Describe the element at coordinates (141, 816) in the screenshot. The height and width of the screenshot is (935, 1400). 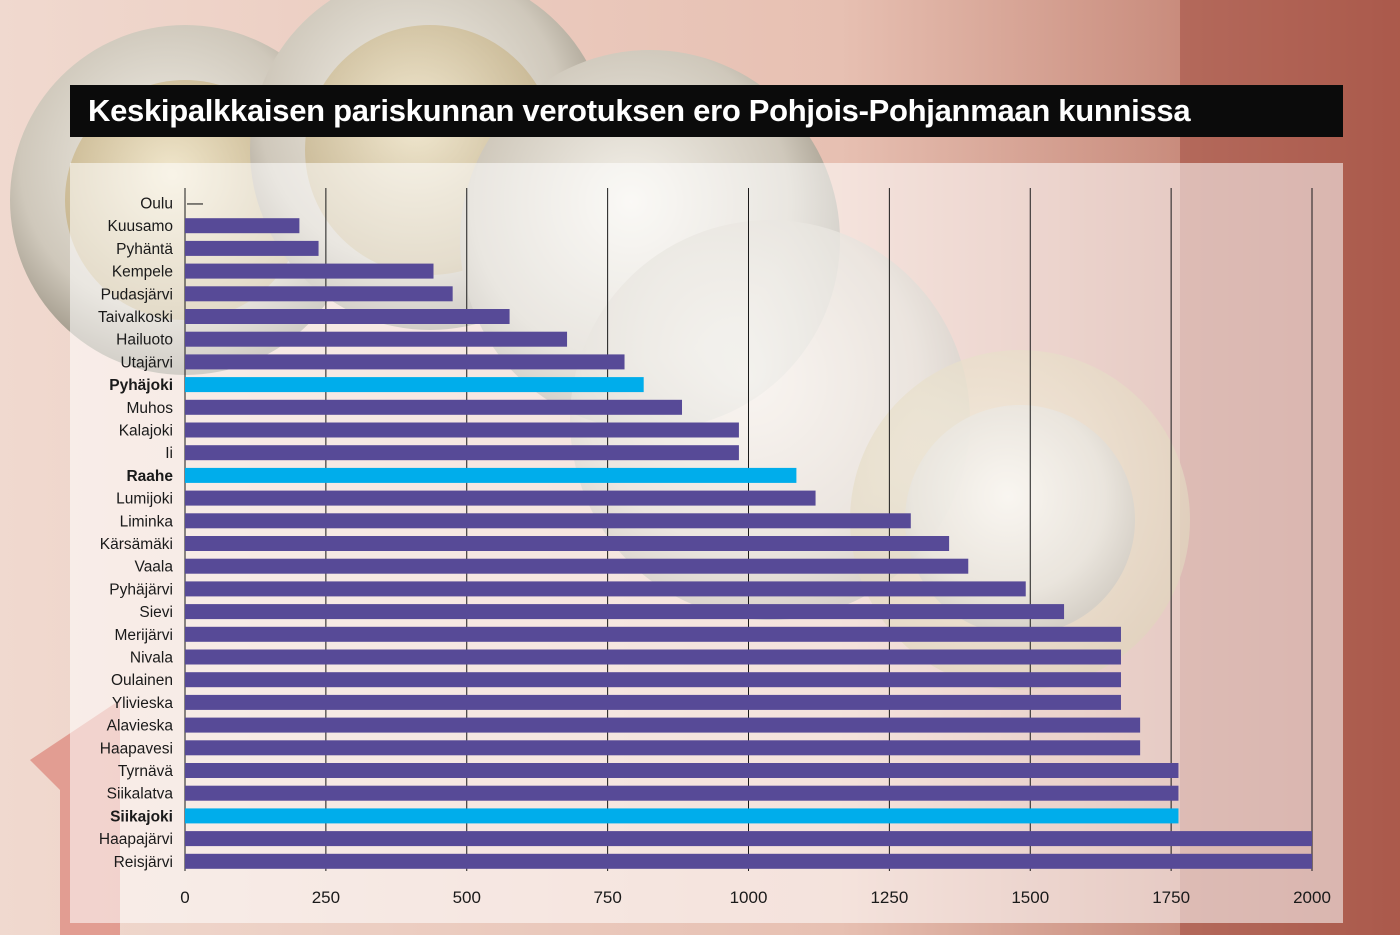
I see `category-label: Siikajoki` at that location.